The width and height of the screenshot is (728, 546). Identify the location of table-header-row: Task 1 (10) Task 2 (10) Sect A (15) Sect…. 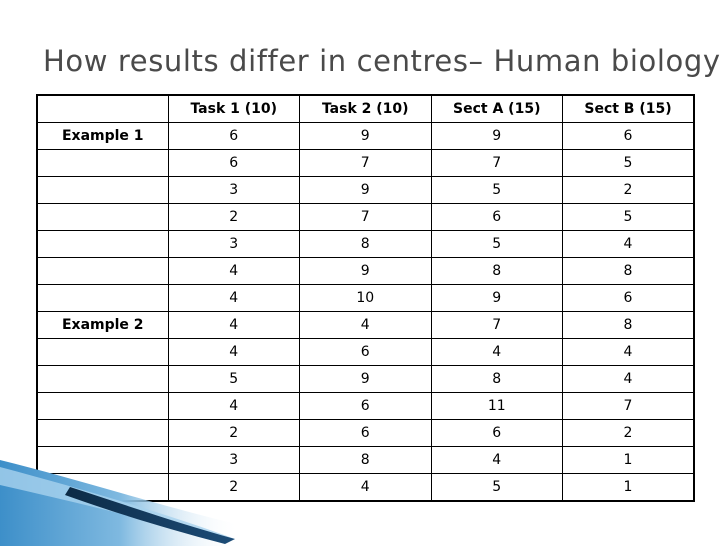
(365, 109).